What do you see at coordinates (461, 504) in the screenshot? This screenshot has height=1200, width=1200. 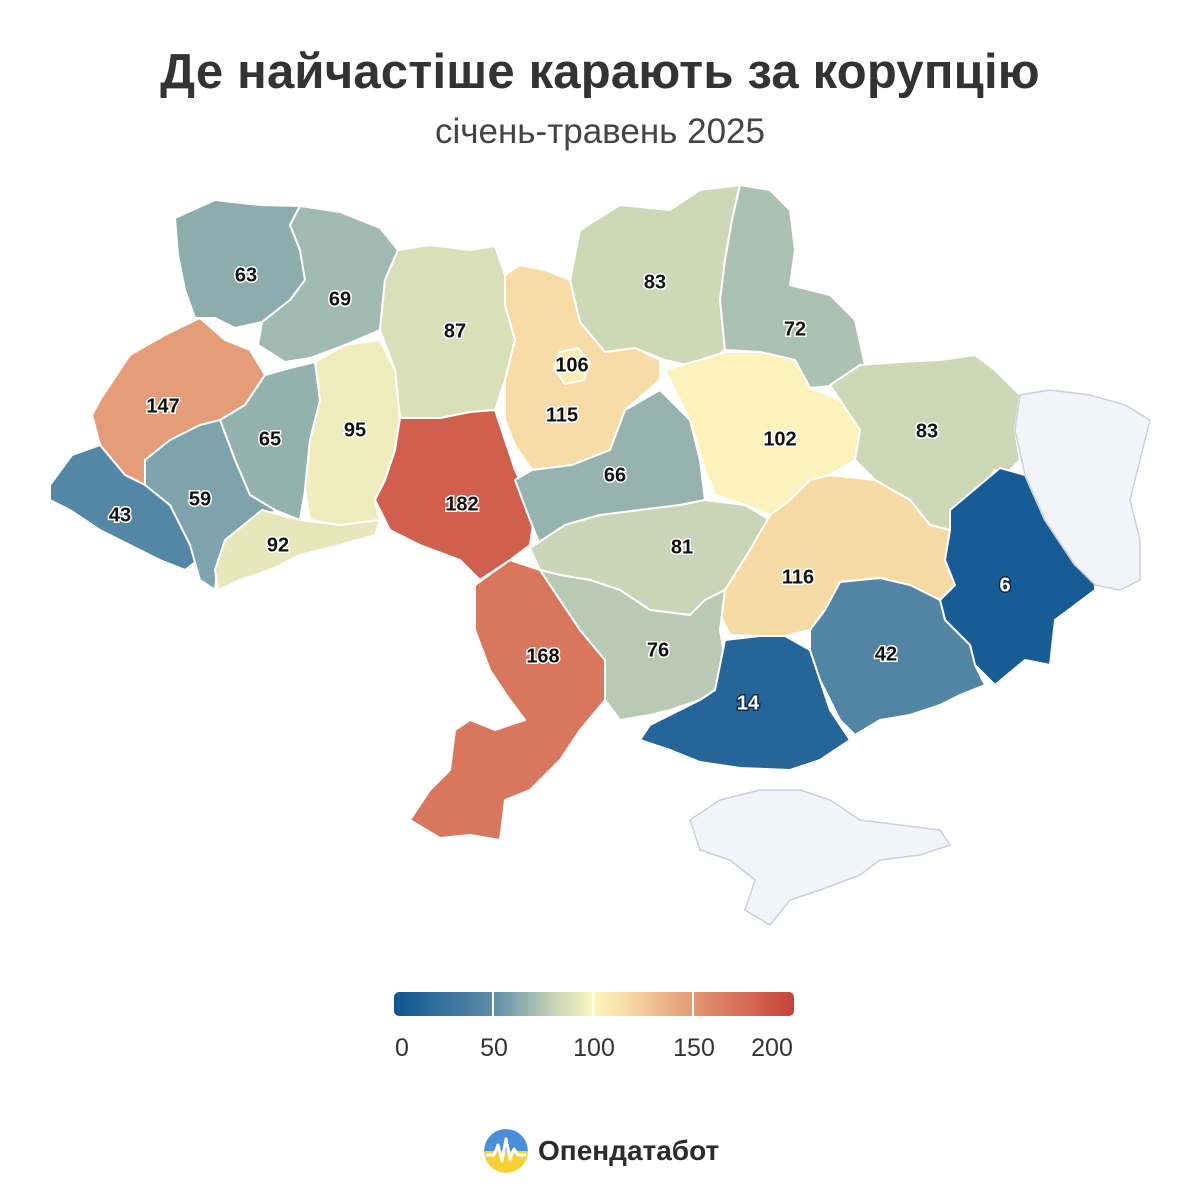 I see `value-label-вінницька: 182` at bounding box center [461, 504].